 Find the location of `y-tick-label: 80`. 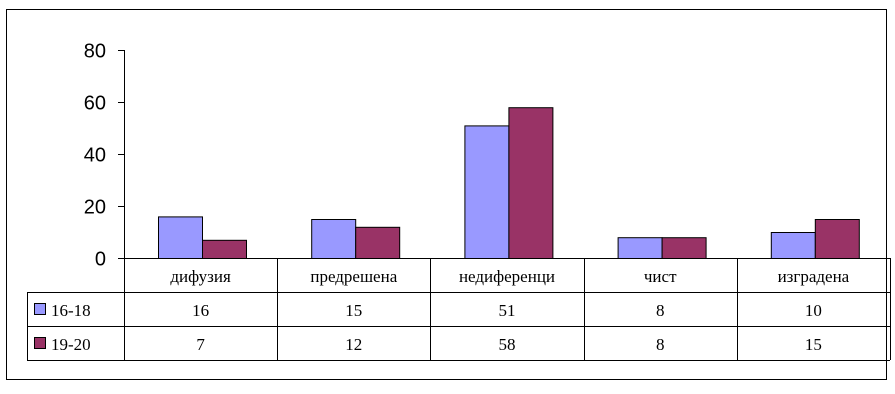

y-tick-label: 80 is located at coordinates (95, 52).